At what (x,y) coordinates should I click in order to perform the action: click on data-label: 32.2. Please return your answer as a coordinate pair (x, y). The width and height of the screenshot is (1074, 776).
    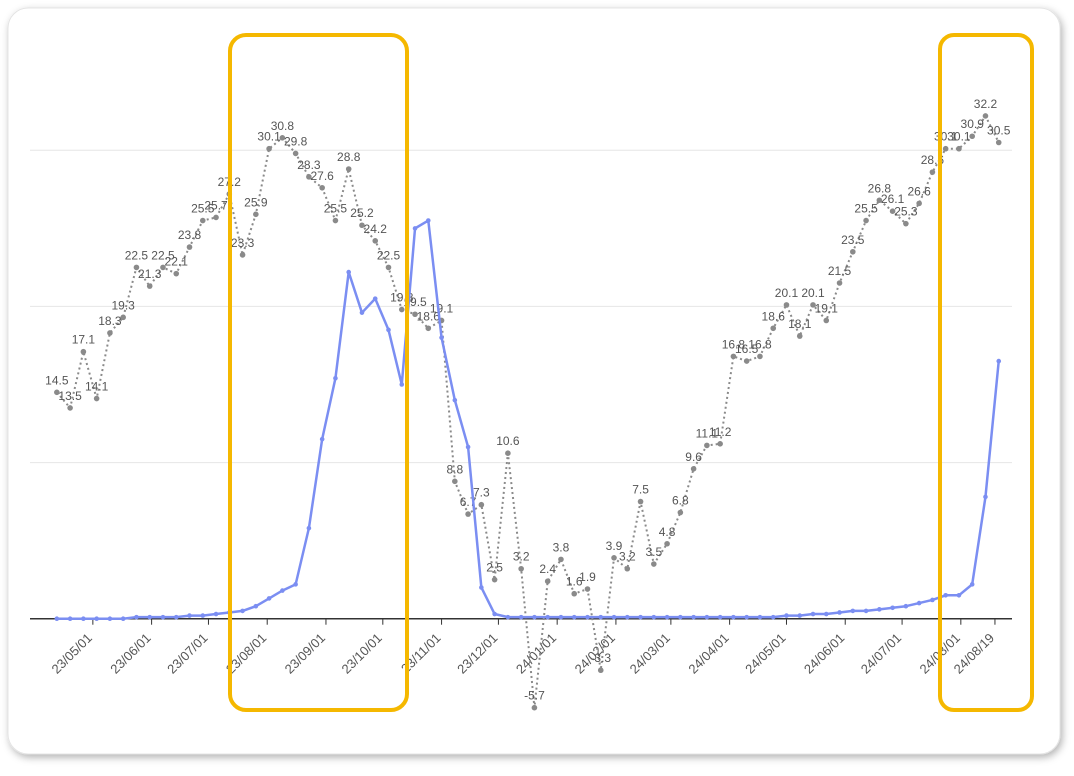
    Looking at the image, I should click on (986, 104).